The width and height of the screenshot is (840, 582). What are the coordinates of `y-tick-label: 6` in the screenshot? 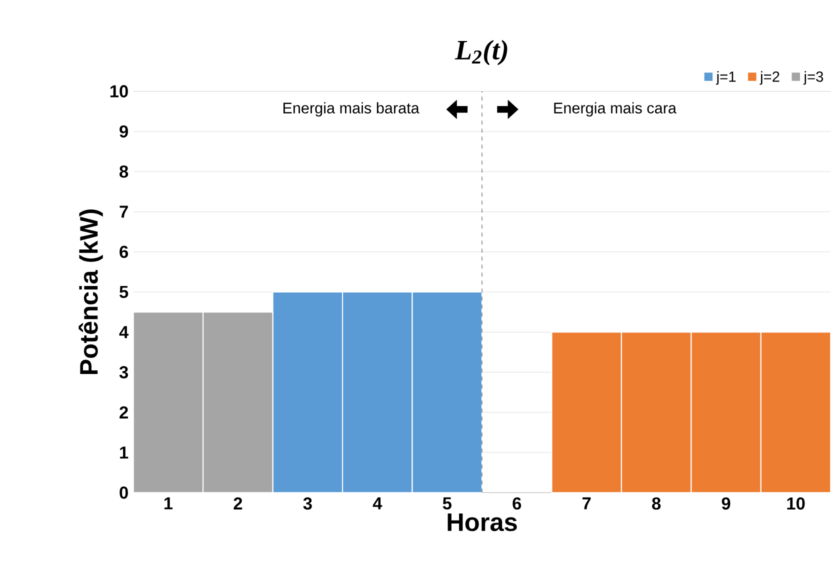 It's located at (124, 252).